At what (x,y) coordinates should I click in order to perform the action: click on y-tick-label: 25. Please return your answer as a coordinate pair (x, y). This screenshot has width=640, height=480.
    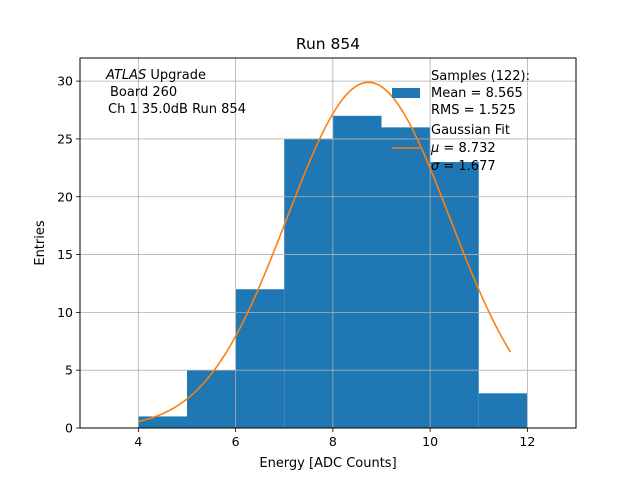
    Looking at the image, I should click on (65, 138).